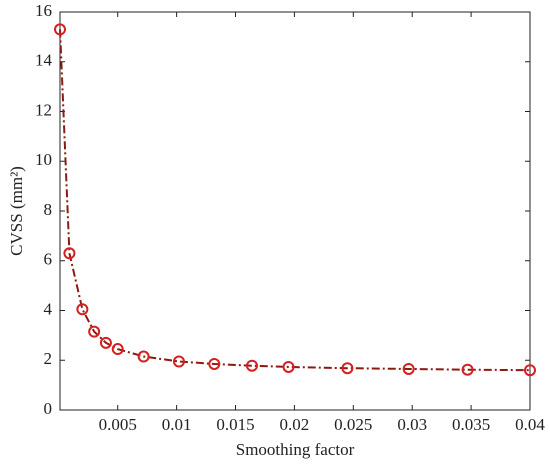 The image size is (550, 465). Describe the element at coordinates (48, 358) in the screenshot. I see `y-tick-label: 2` at that location.